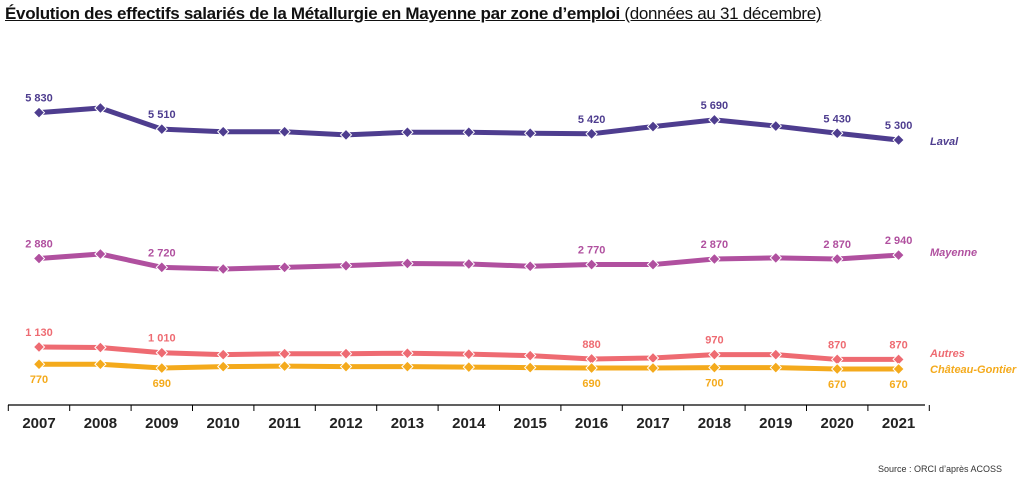 Image resolution: width=1024 pixels, height=482 pixels. I want to click on x-tick-label: 2016, so click(591, 423).